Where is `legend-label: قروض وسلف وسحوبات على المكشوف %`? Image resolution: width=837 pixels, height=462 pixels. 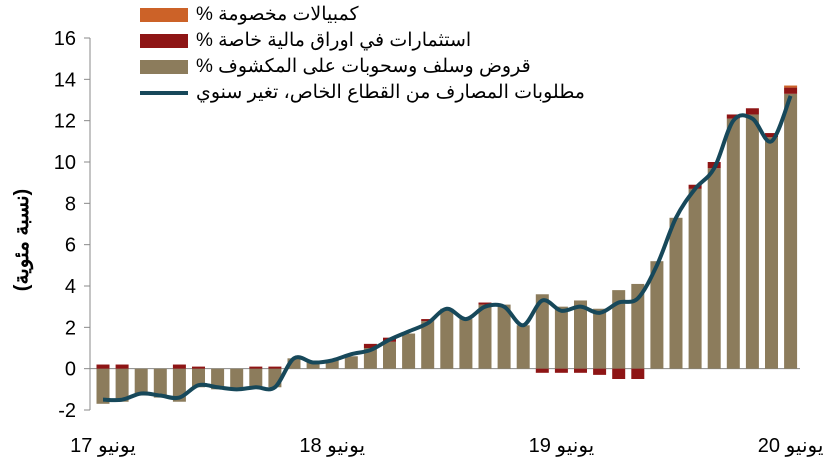
legend-label: قروض وسلف وسحوبات على المكشوف % is located at coordinates (363, 66).